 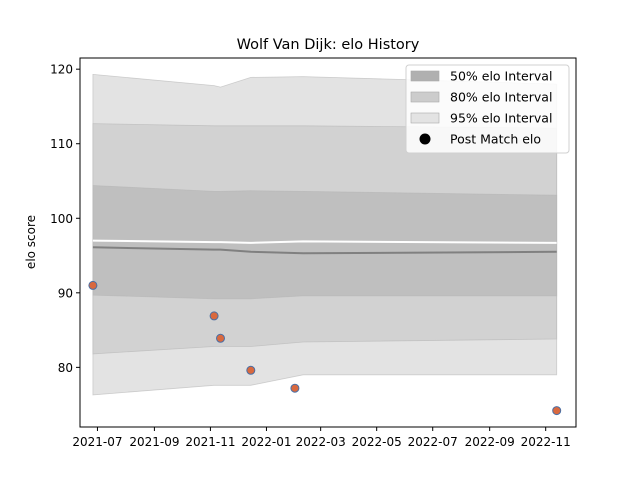 I want to click on x-tick-label: 2022-11, so click(x=546, y=442).